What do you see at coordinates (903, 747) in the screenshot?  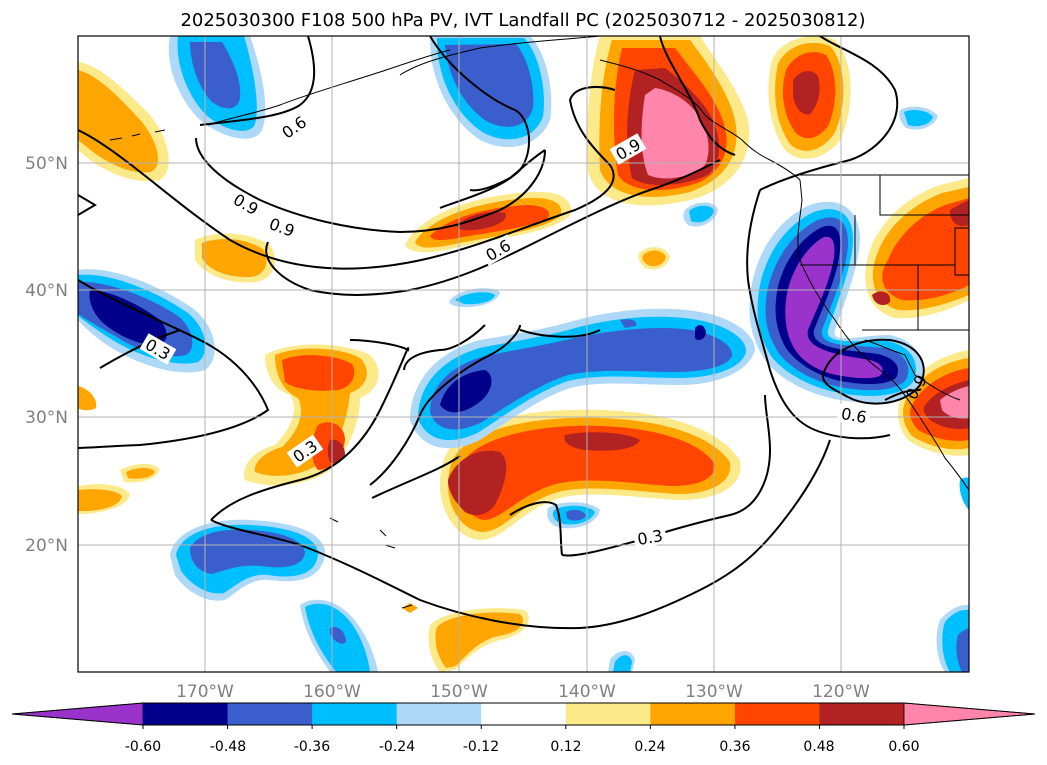 I see `colorbar-tick-label: 0.60` at bounding box center [903, 747].